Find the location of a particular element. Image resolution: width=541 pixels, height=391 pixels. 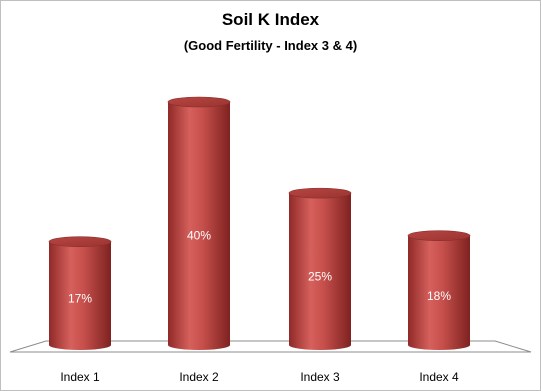

chart-title: Soil K Index is located at coordinates (270, 19).